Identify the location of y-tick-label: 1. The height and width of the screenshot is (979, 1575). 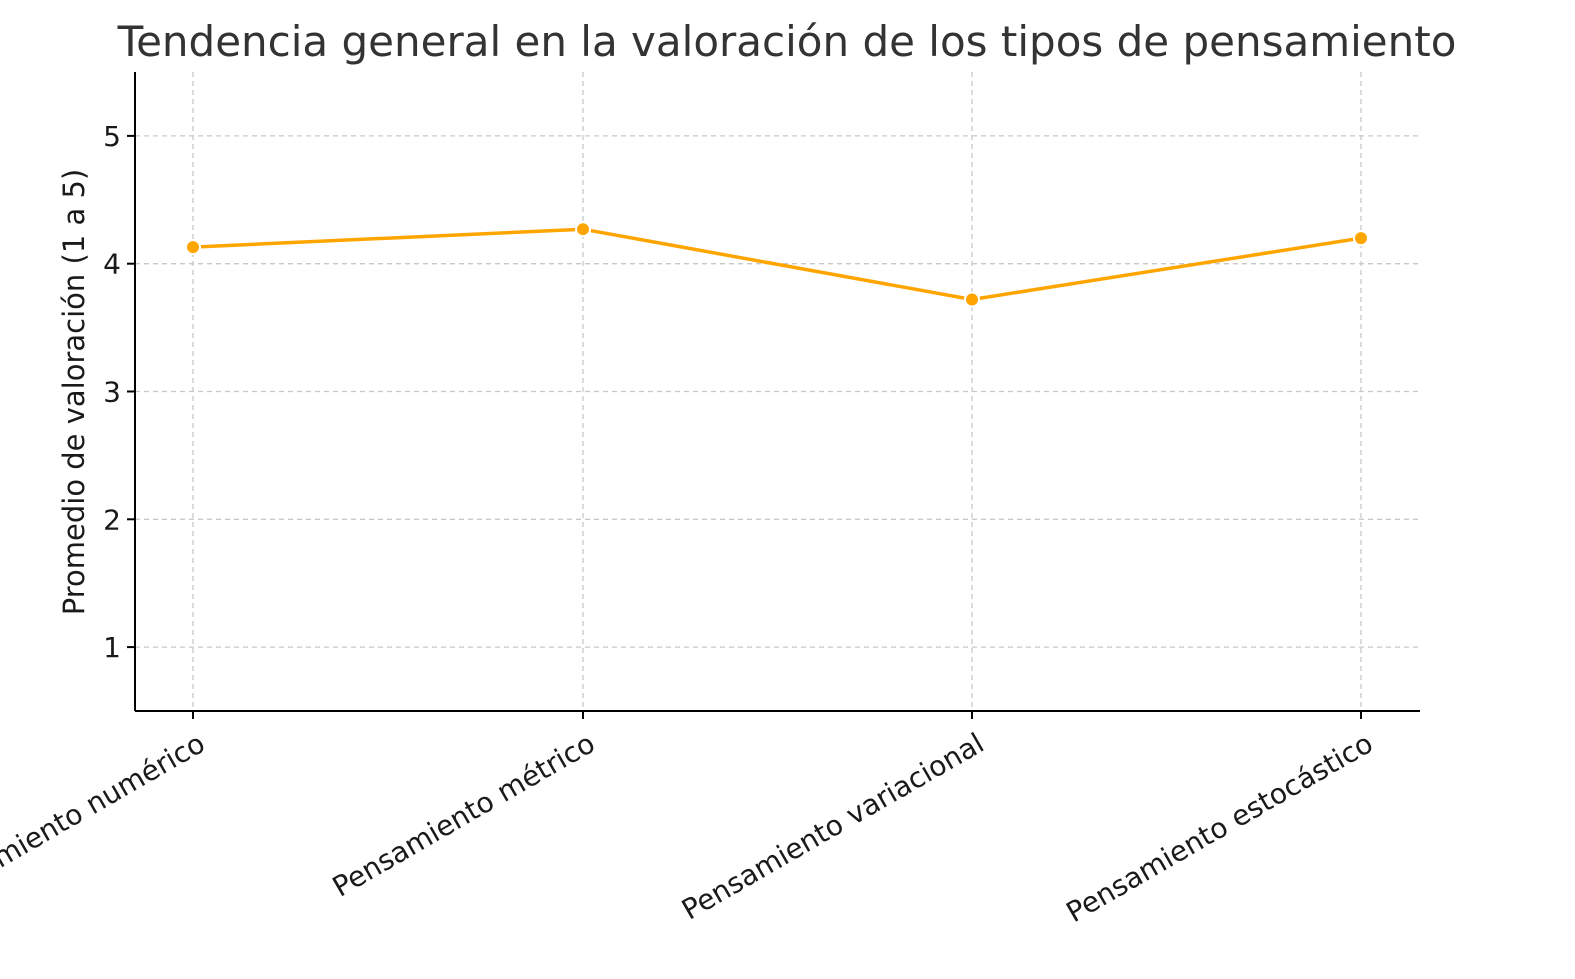
(112, 647).